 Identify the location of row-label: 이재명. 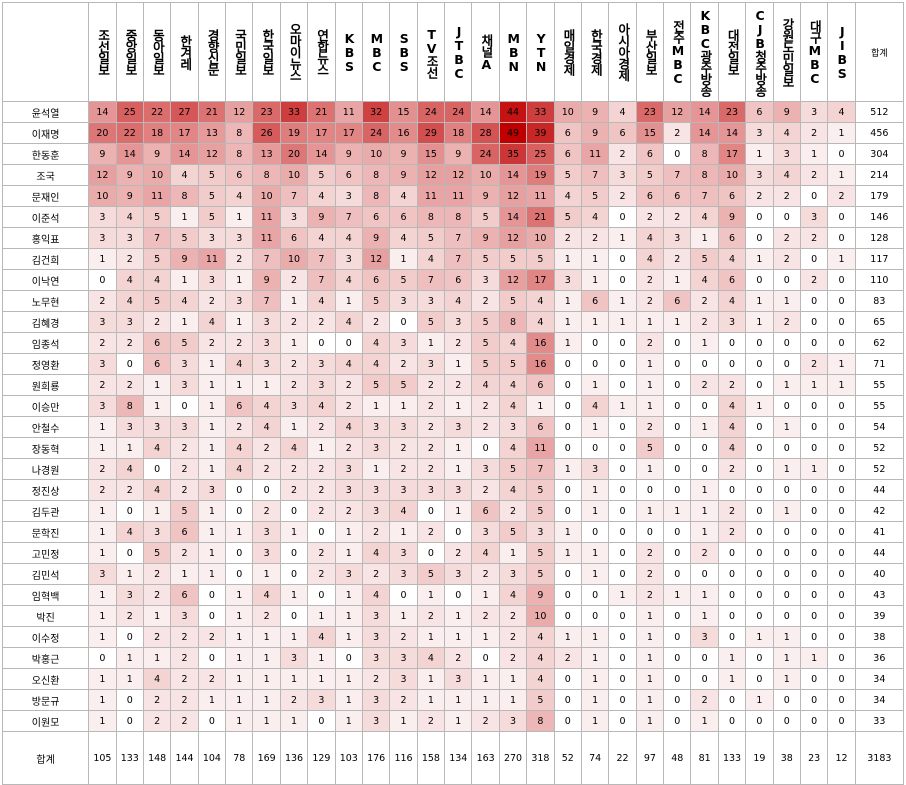
(45, 133).